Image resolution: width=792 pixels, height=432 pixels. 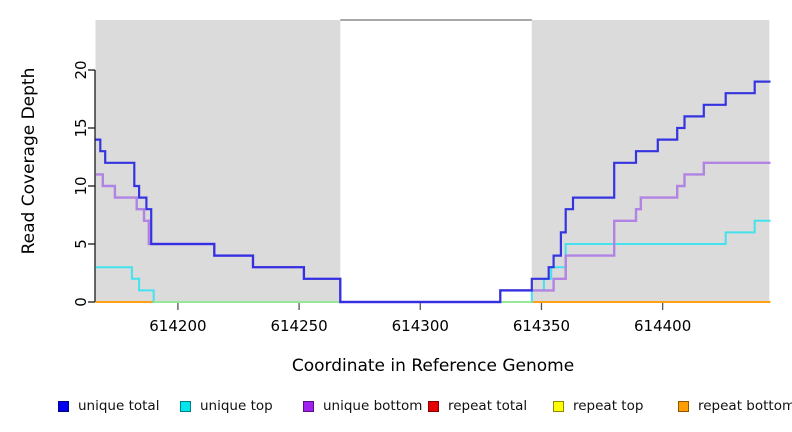 I want to click on y-tick-label: 20, so click(x=81, y=69).